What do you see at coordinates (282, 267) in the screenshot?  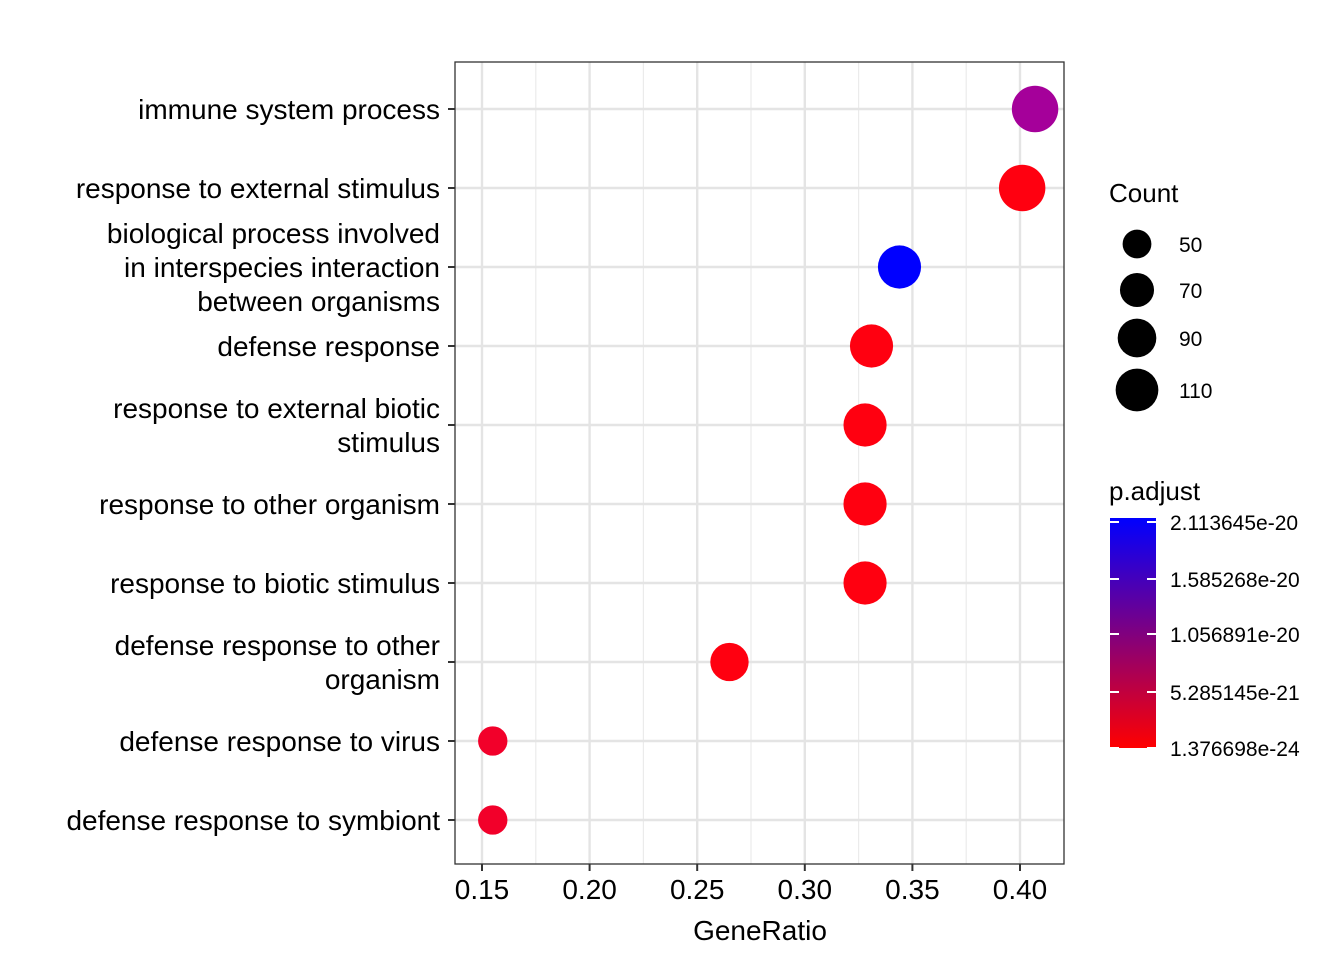 I see `y-category-label: in interspecies interaction` at bounding box center [282, 267].